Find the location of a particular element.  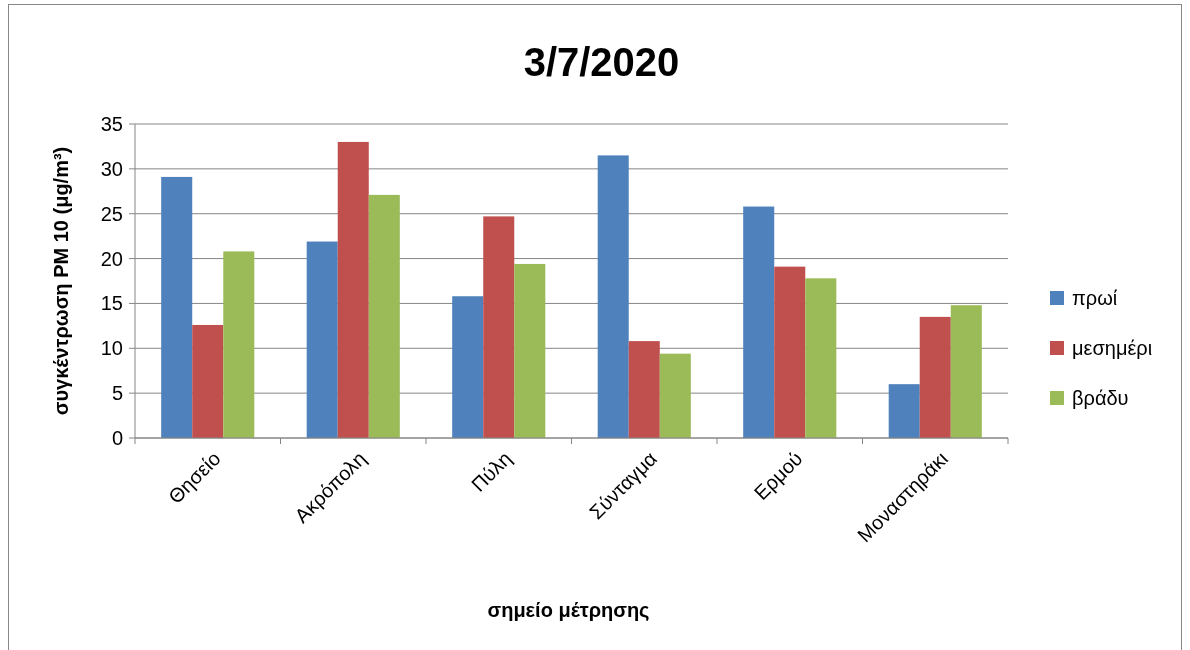

legend-label: πρωί is located at coordinates (1095, 298).